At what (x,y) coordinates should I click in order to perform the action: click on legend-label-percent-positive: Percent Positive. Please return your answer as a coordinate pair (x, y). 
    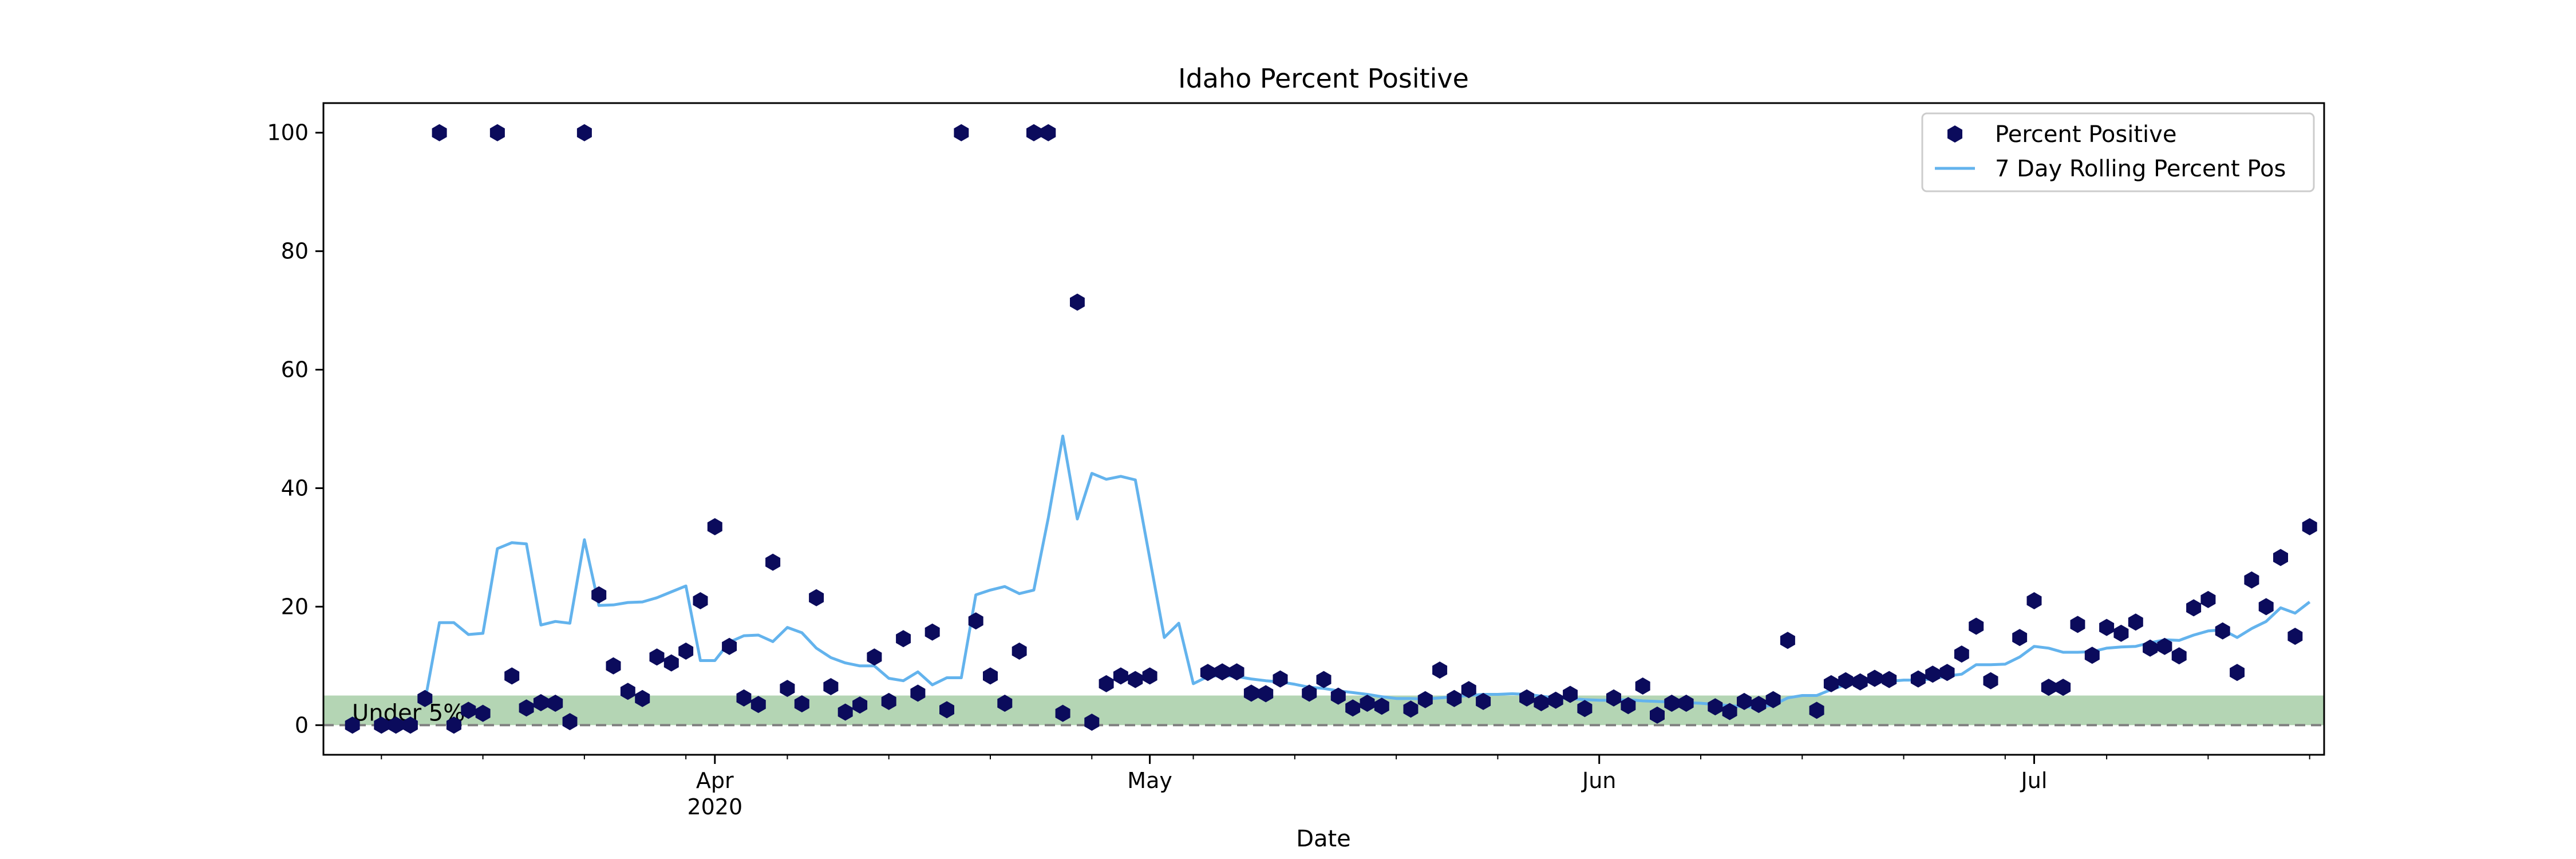
    Looking at the image, I should click on (2085, 134).